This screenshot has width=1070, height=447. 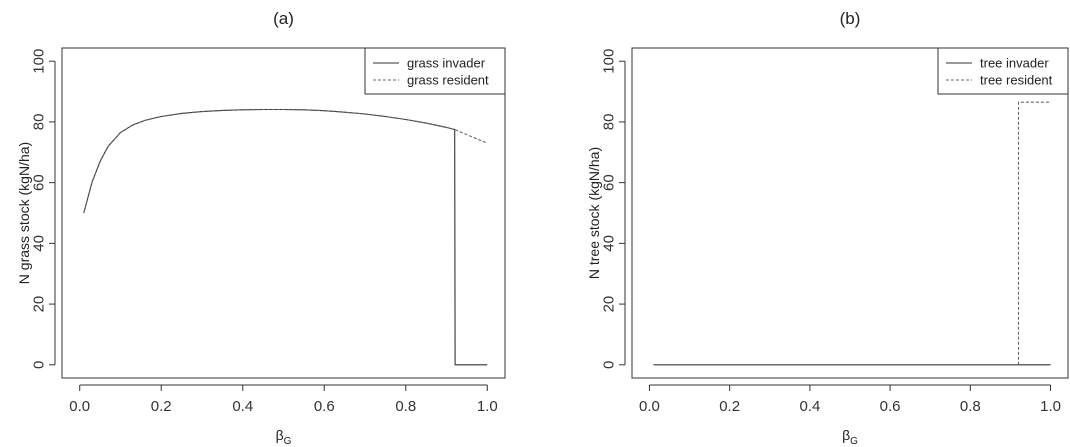 What do you see at coordinates (448, 80) in the screenshot?
I see `legend-label: grass resident` at bounding box center [448, 80].